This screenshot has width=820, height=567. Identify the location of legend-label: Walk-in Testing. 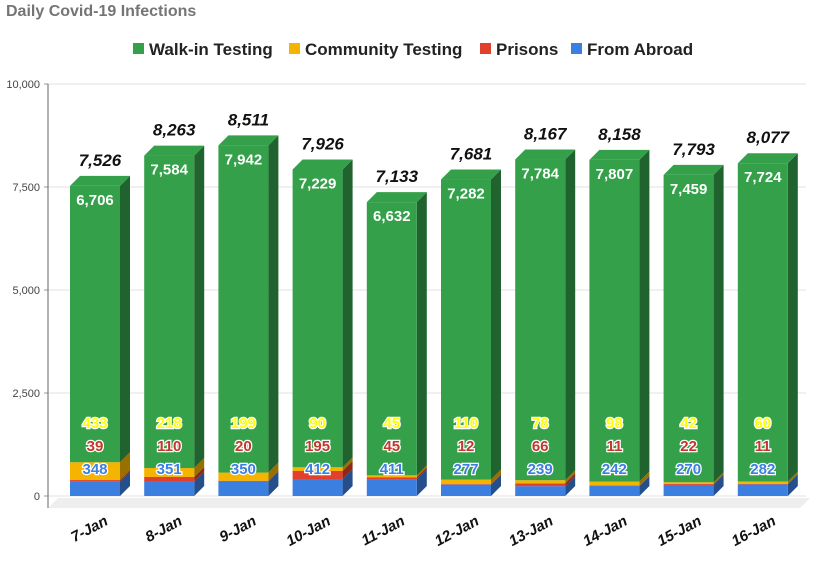
(211, 49).